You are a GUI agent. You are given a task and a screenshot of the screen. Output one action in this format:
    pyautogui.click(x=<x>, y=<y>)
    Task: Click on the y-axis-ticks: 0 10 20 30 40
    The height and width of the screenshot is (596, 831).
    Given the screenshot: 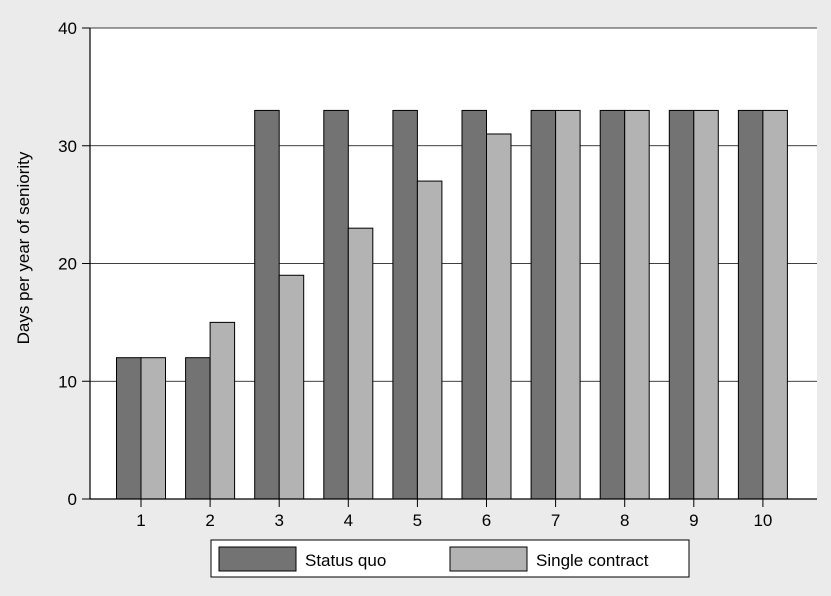 What is the action you would take?
    pyautogui.click(x=74, y=264)
    